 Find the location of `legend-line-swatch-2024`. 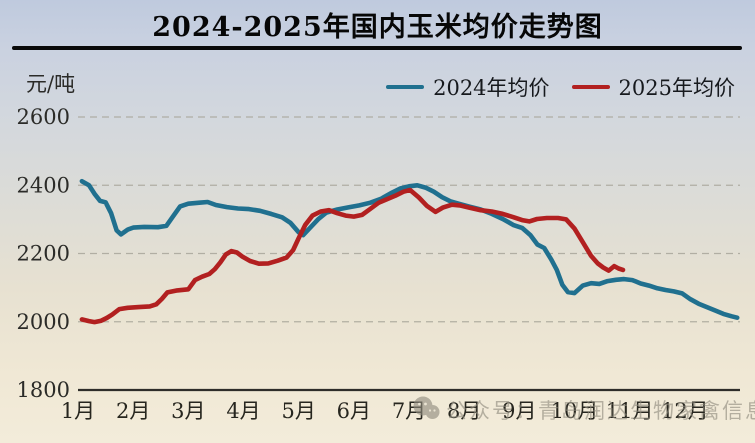

legend-line-swatch-2024 is located at coordinates (405, 87).